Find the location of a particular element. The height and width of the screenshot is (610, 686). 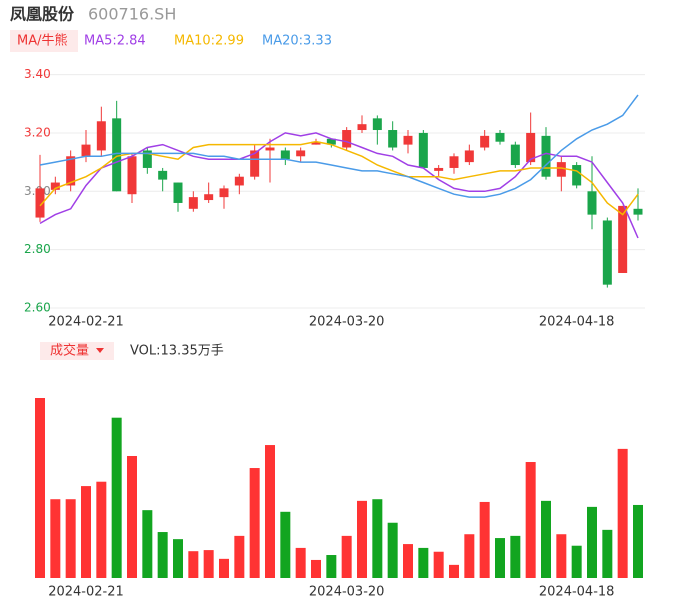

ma-button: MA/牛熊 is located at coordinates (42, 41).